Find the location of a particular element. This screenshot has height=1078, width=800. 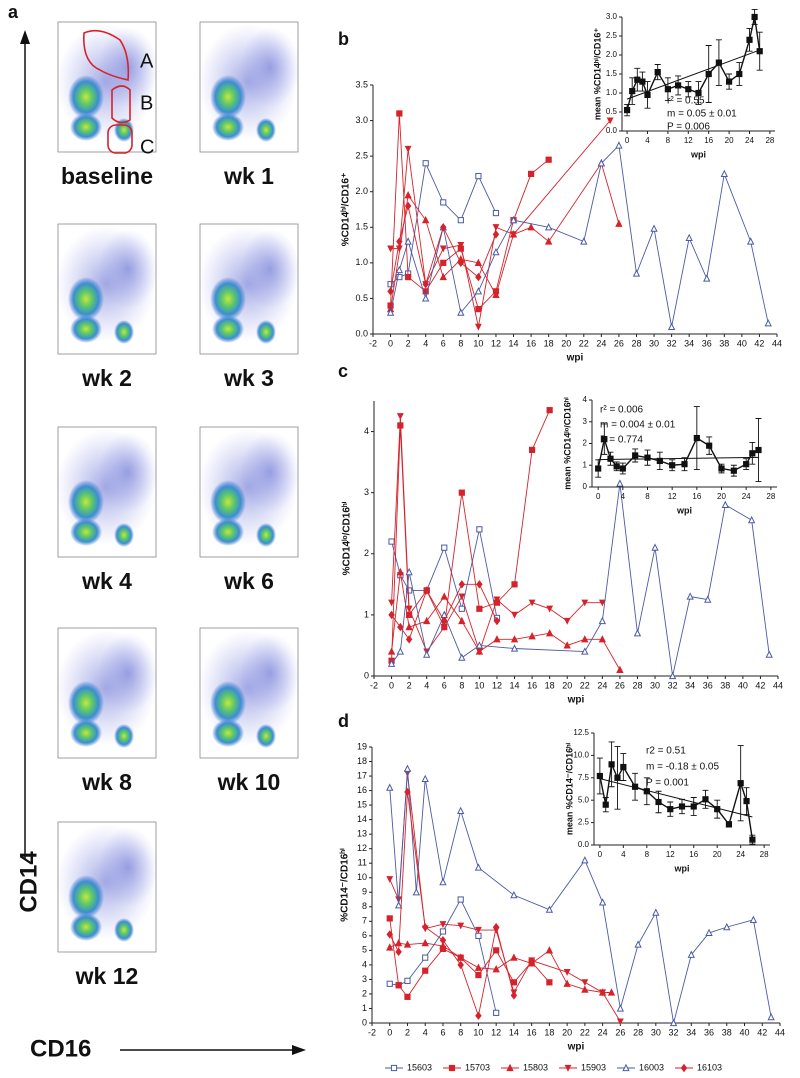

x-tick-label: 30 is located at coordinates (654, 343).